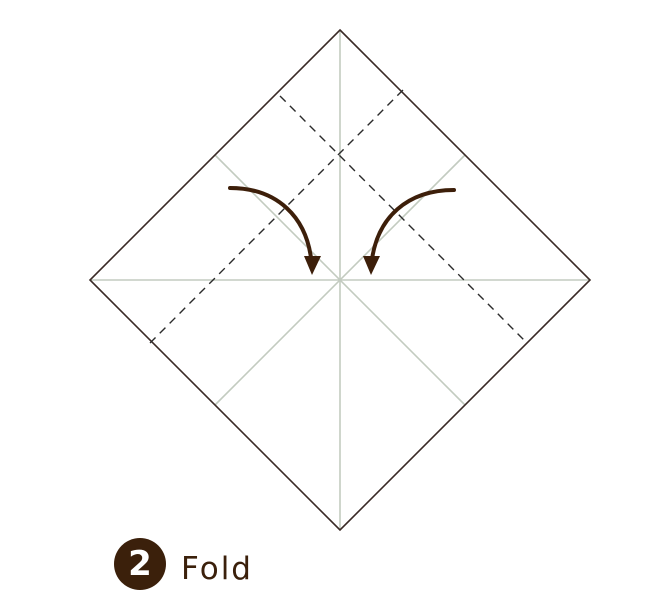 The image size is (662, 611). What do you see at coordinates (371, 265) in the screenshot?
I see `right-fold-arrowhead` at bounding box center [371, 265].